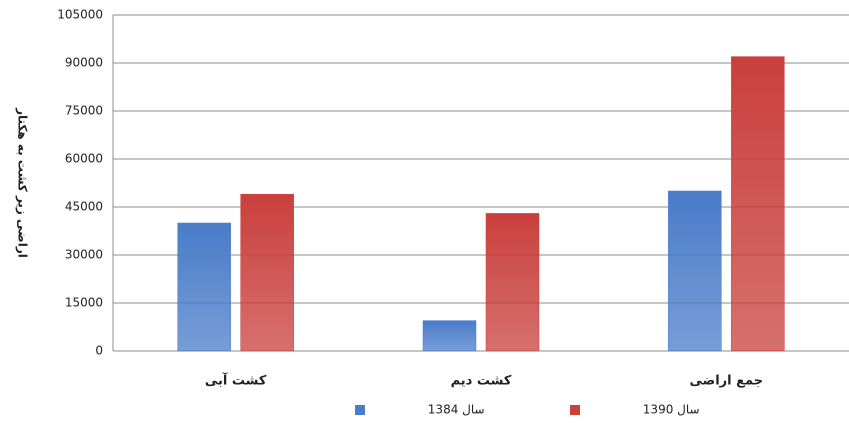  Describe the element at coordinates (99, 351) in the screenshot. I see `y-tick-label: 0` at that location.